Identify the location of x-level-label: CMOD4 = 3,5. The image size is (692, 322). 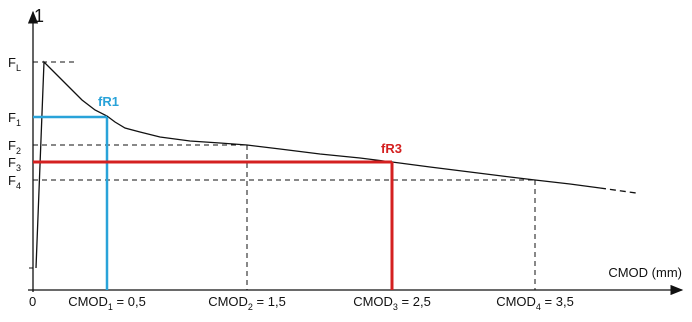
(535, 303).